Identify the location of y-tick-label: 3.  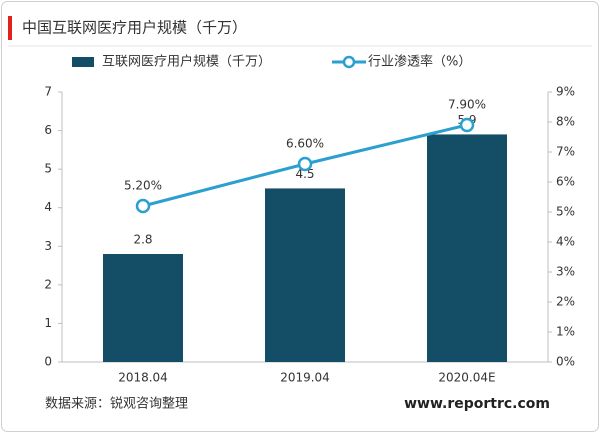
(48, 246).